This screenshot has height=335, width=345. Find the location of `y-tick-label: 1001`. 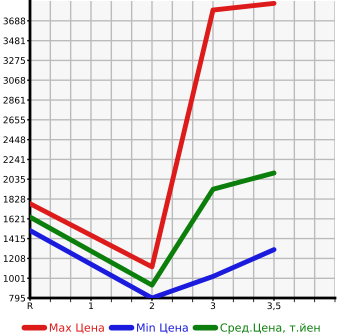

y-tick-label: 1001 is located at coordinates (14, 278).